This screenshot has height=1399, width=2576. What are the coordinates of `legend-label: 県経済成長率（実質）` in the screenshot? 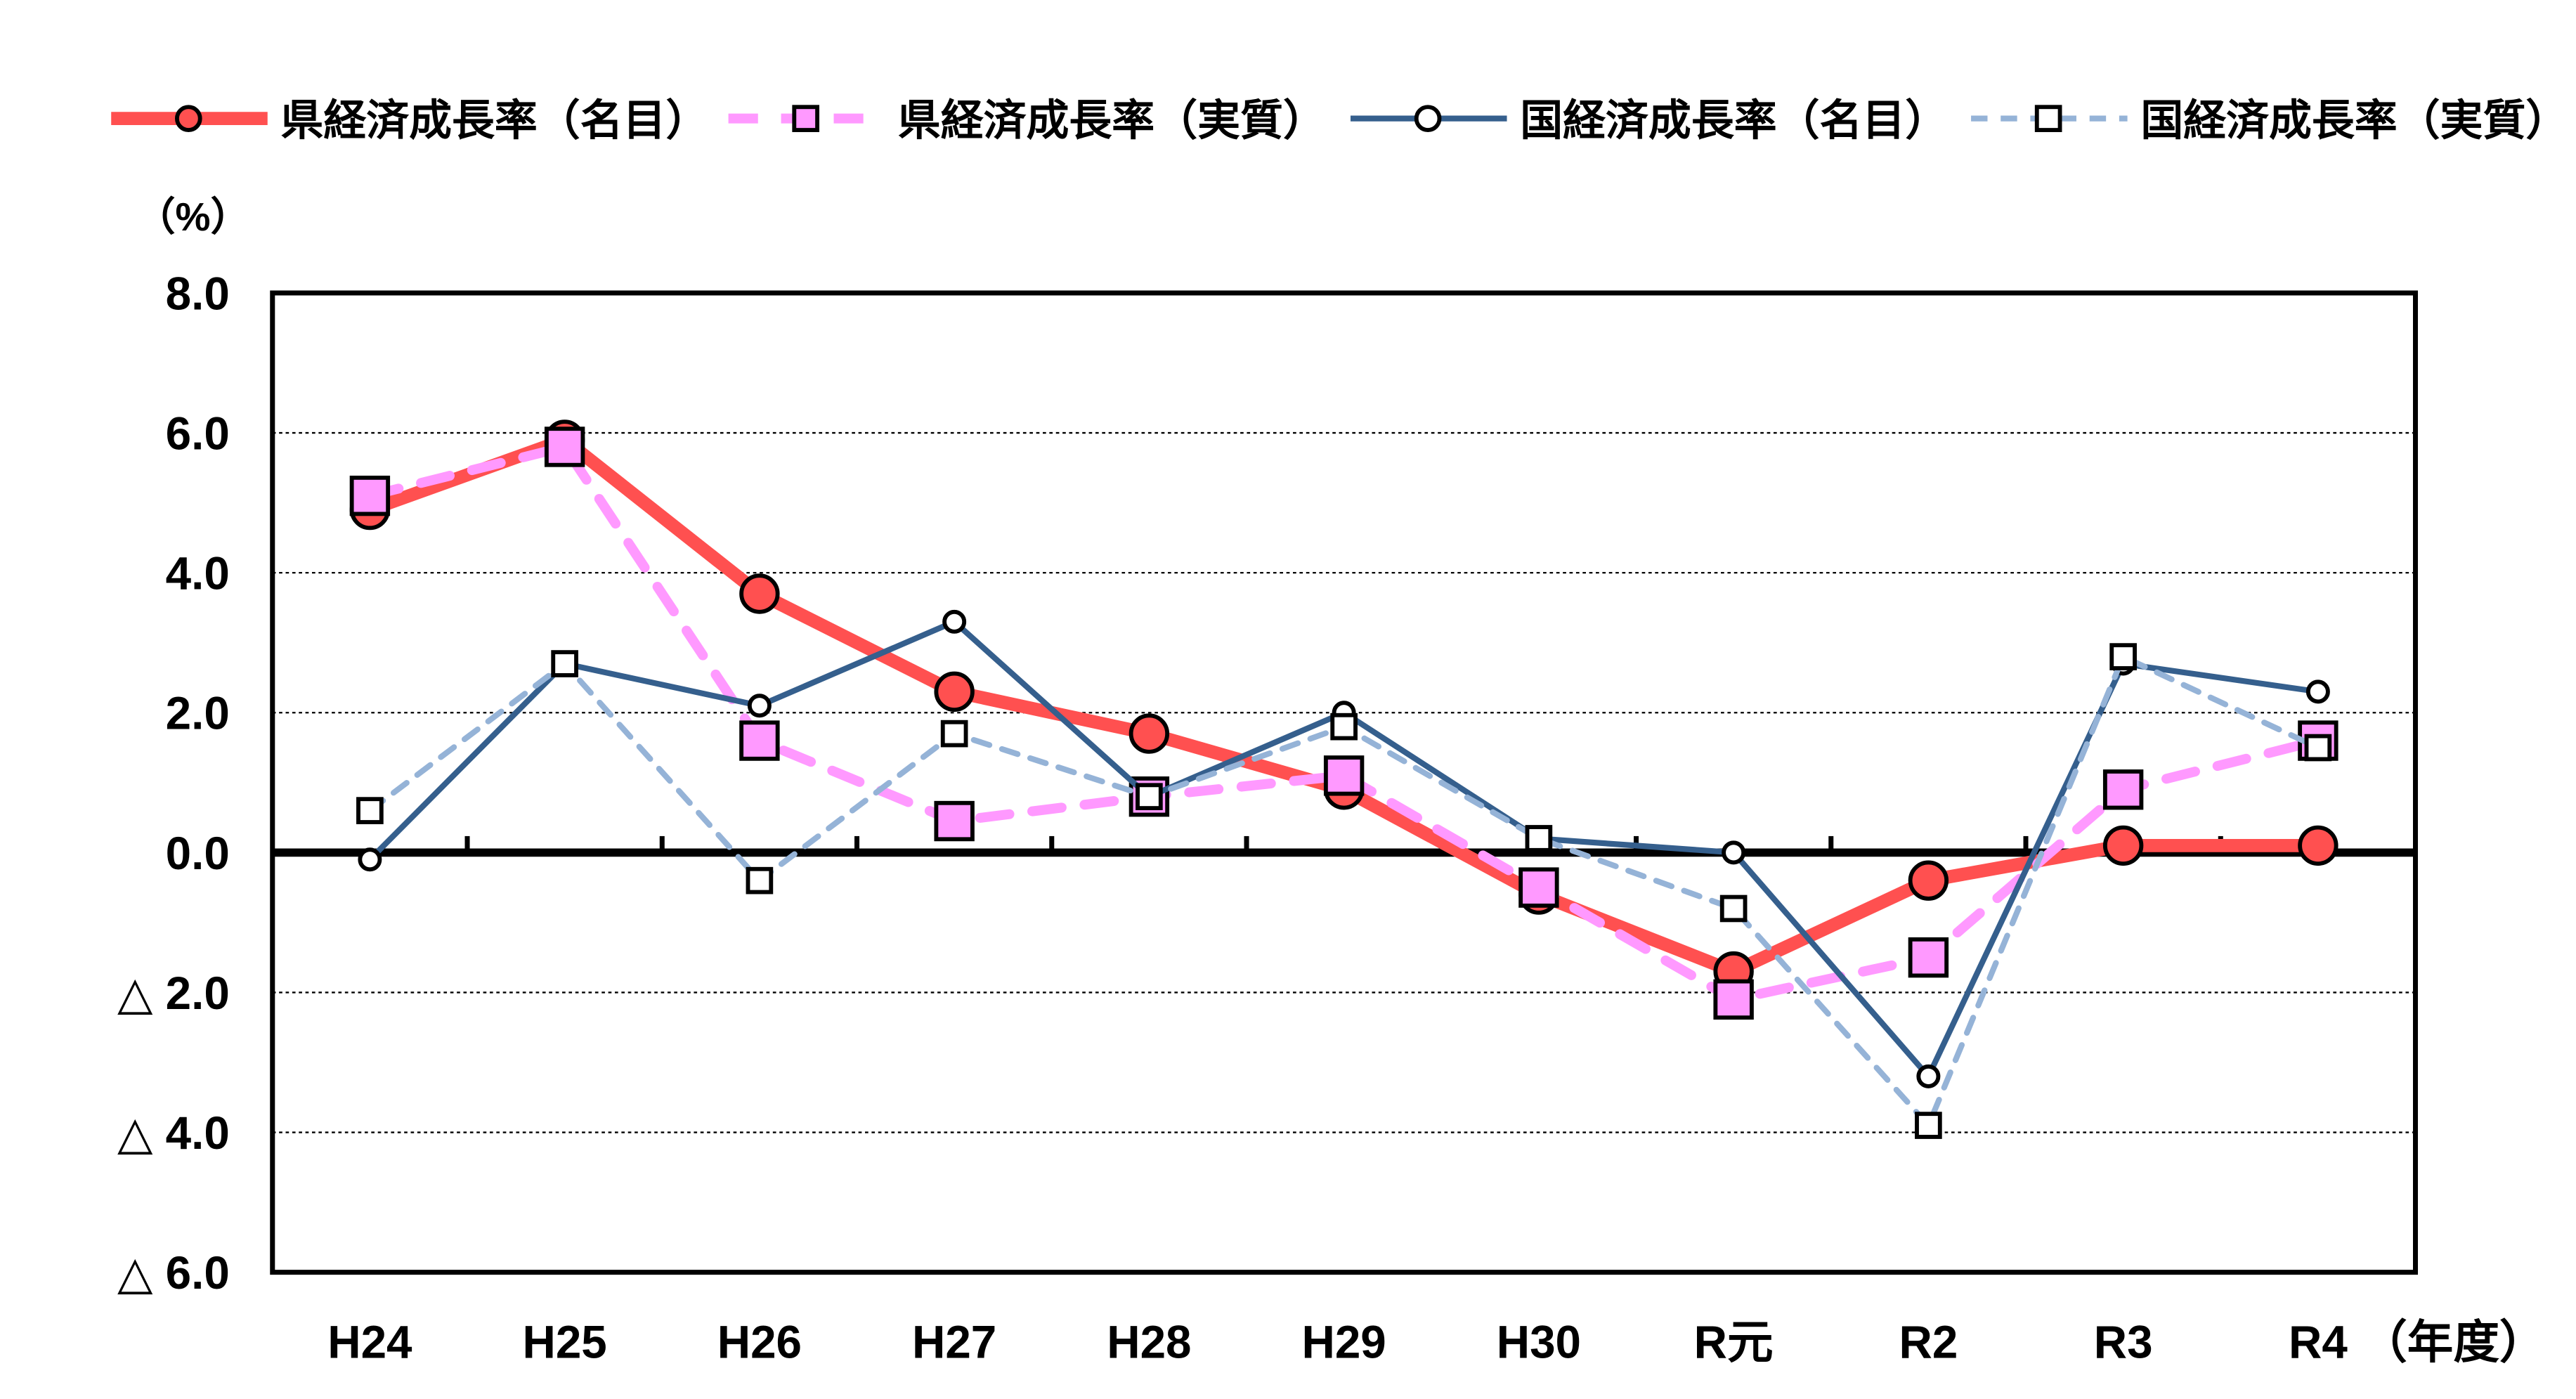 It's located at (1112, 120).